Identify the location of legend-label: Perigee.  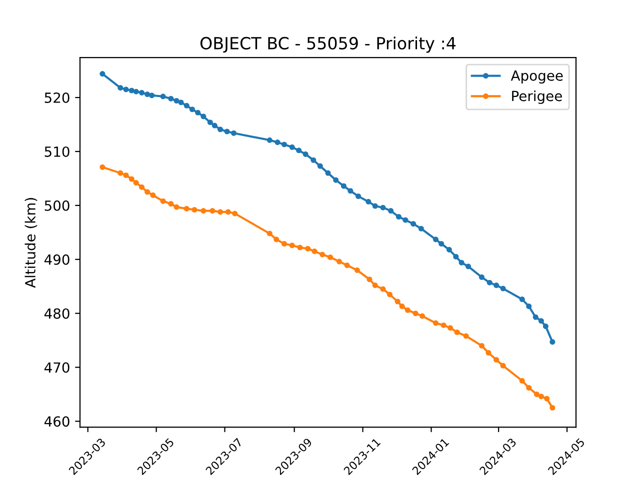
(537, 97).